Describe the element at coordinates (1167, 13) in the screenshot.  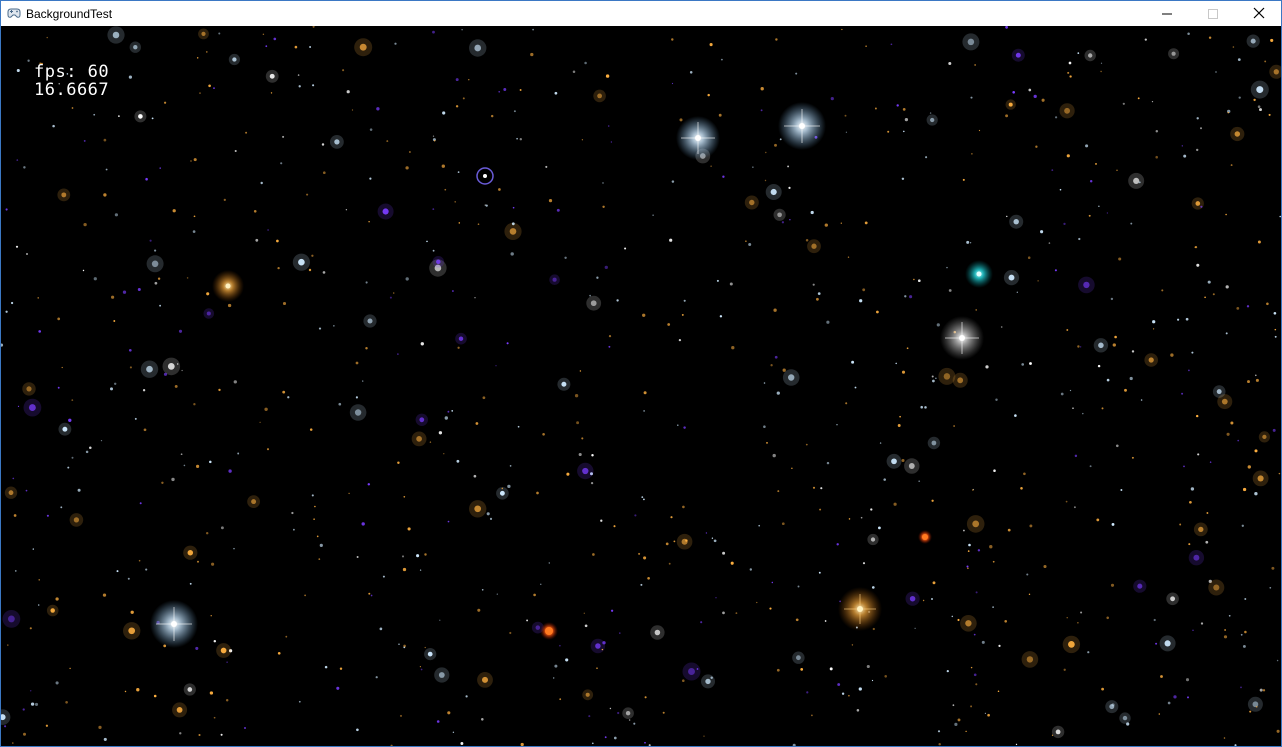
I see `minimize-button` at that location.